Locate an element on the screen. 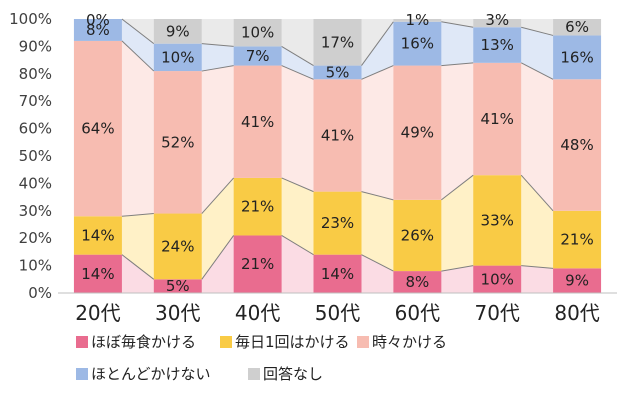 The image size is (635, 404). data-label-1-3: 21% is located at coordinates (257, 264).